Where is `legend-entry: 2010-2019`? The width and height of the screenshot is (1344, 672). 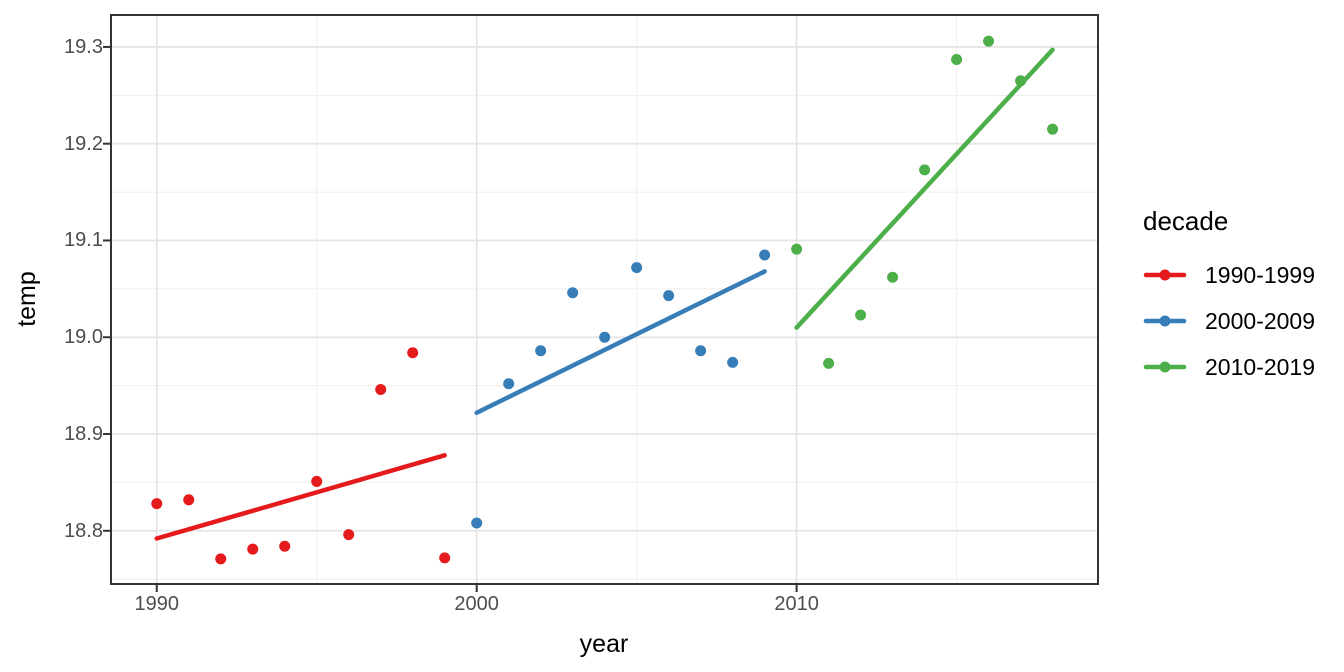
legend-entry: 2010-2019 is located at coordinates (1229, 367).